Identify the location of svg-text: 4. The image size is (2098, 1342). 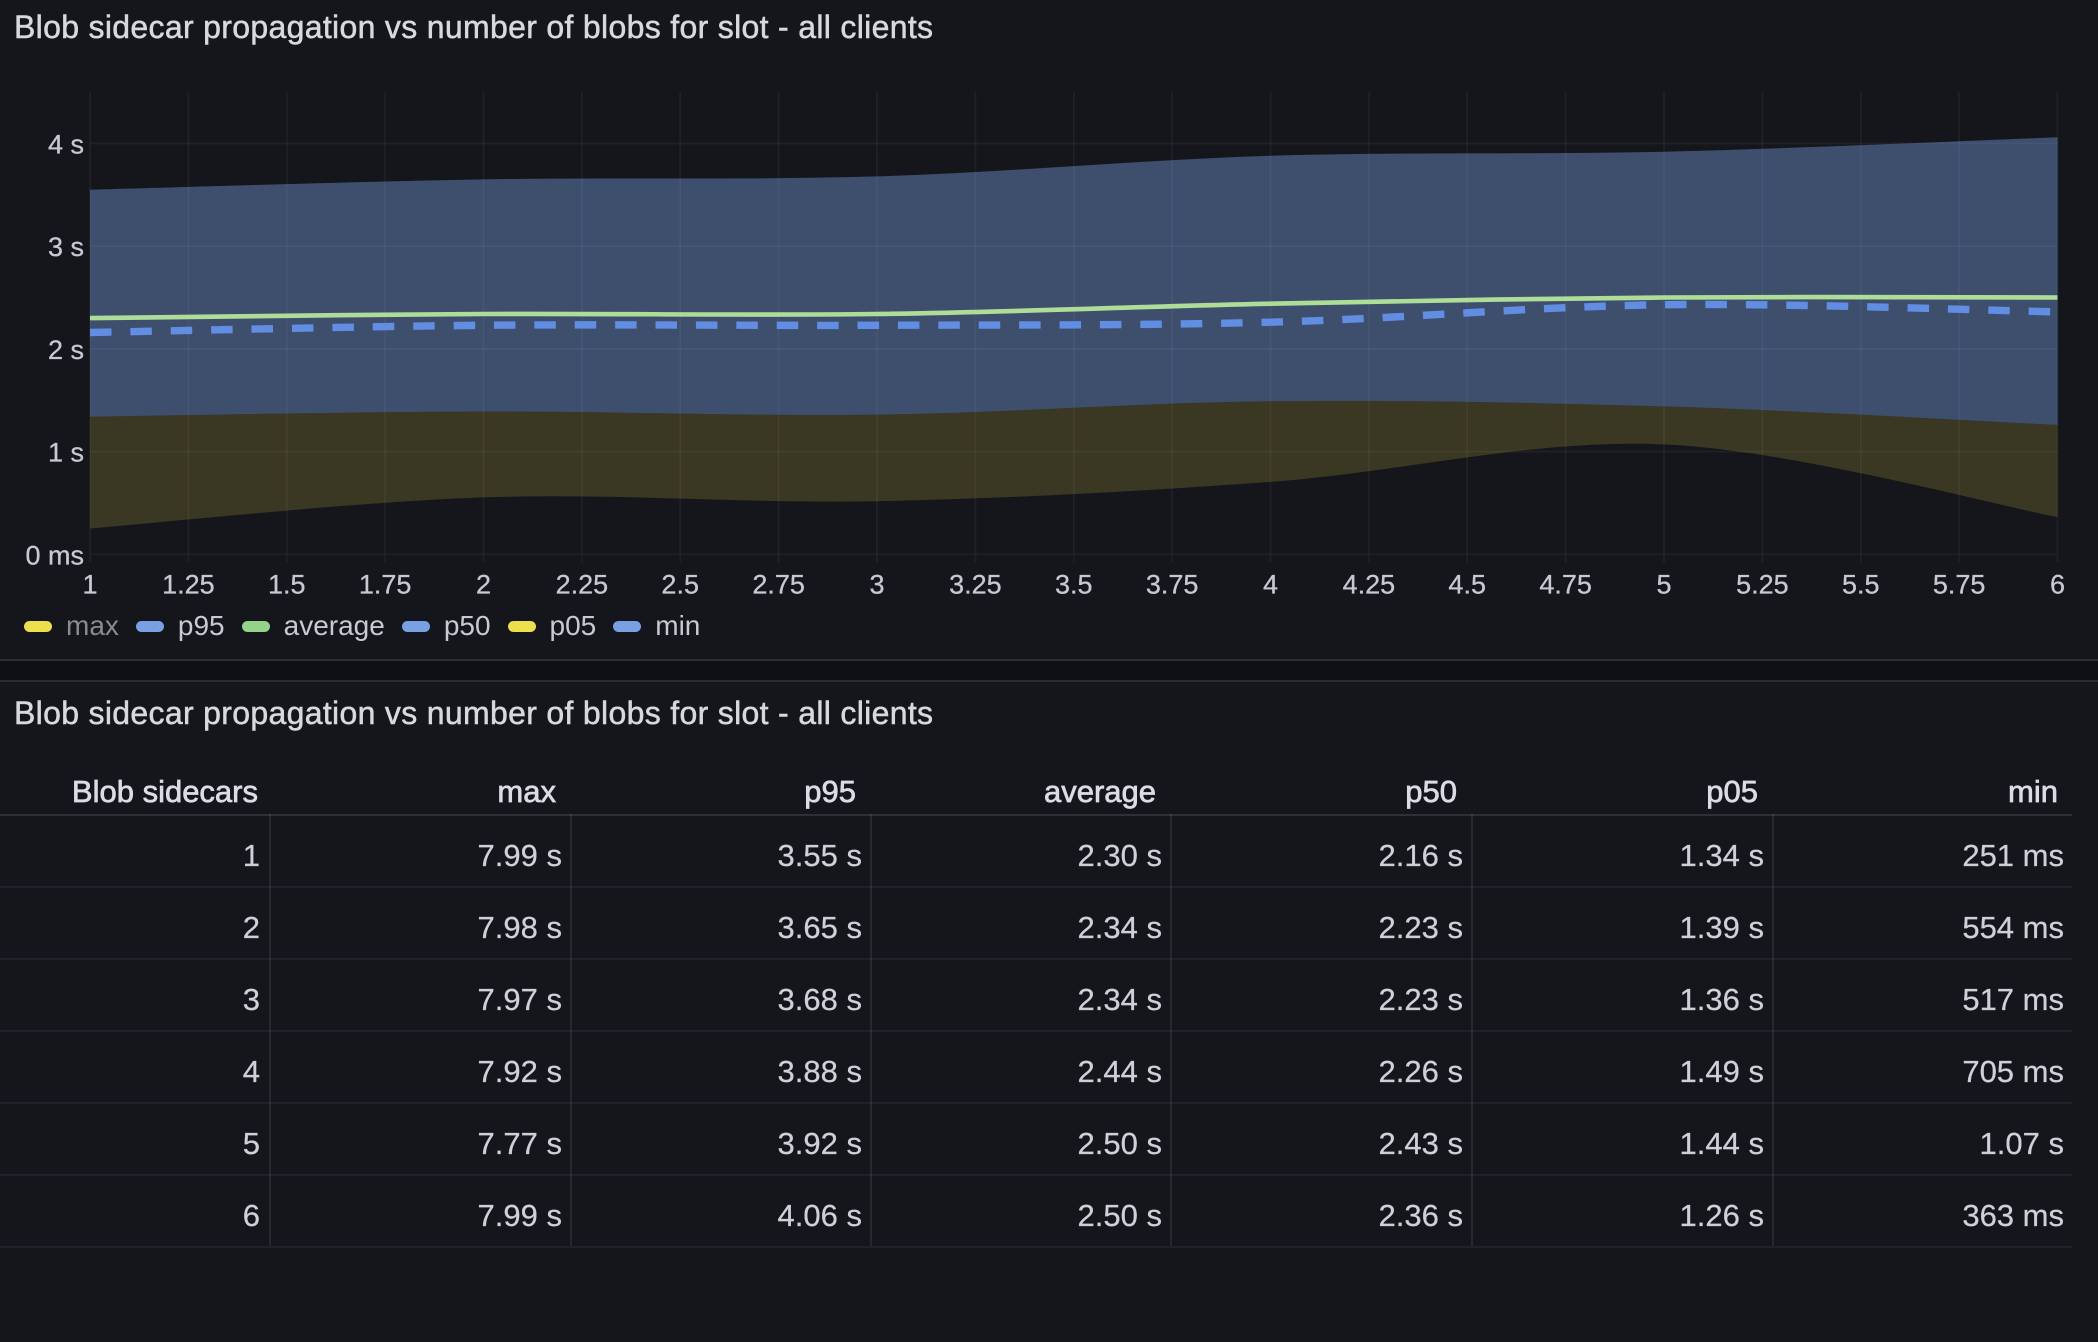
(1270, 584).